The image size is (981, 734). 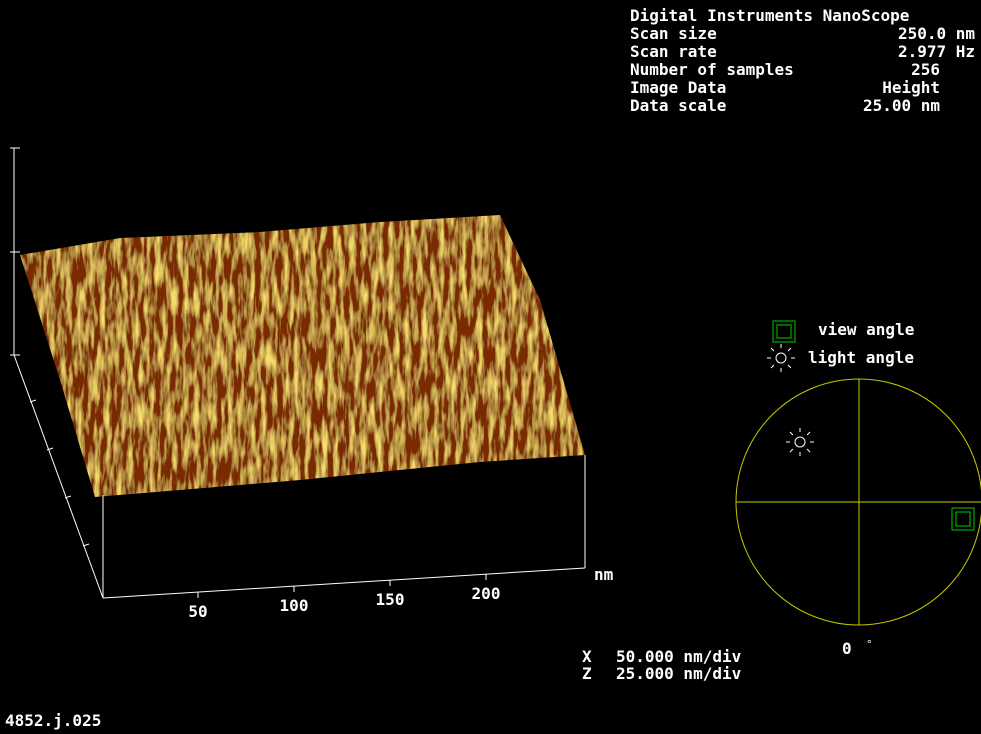 I want to click on view-icon, so click(x=784, y=331).